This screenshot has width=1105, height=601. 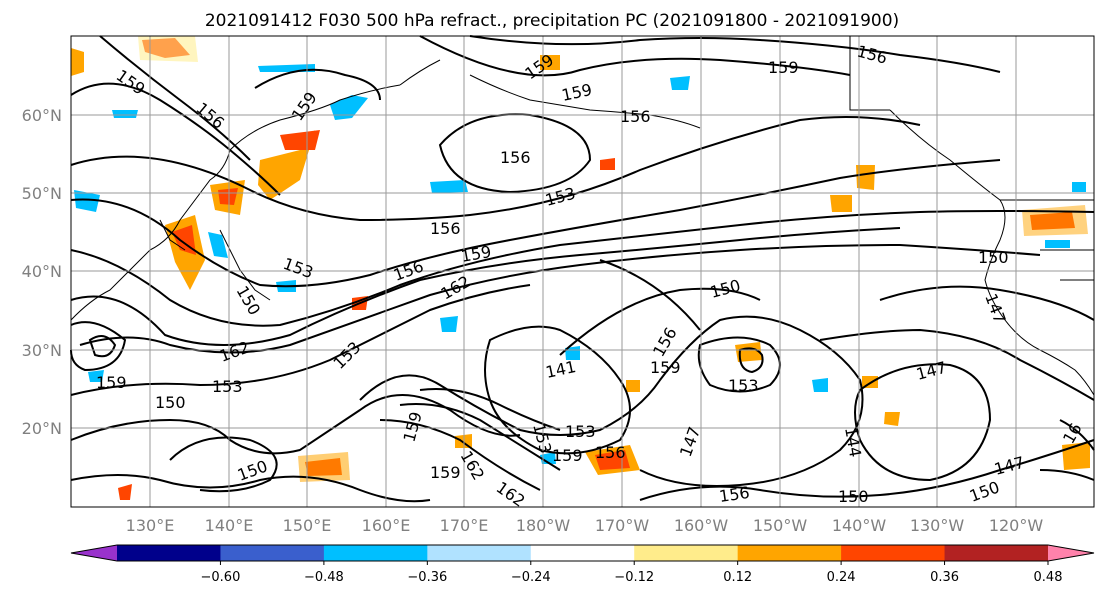 What do you see at coordinates (737, 577) in the screenshot?
I see `colorbar-tick-label: 0.12` at bounding box center [737, 577].